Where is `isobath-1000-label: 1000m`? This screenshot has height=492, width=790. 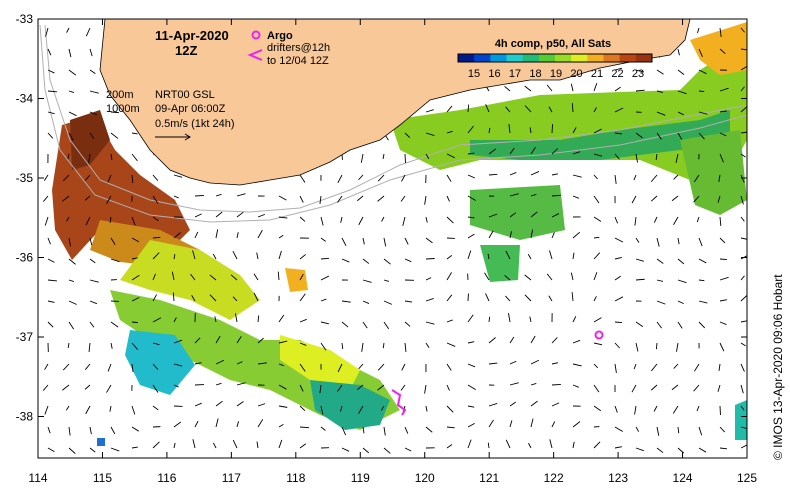
isobath-1000-label: 1000m is located at coordinates (123, 109).